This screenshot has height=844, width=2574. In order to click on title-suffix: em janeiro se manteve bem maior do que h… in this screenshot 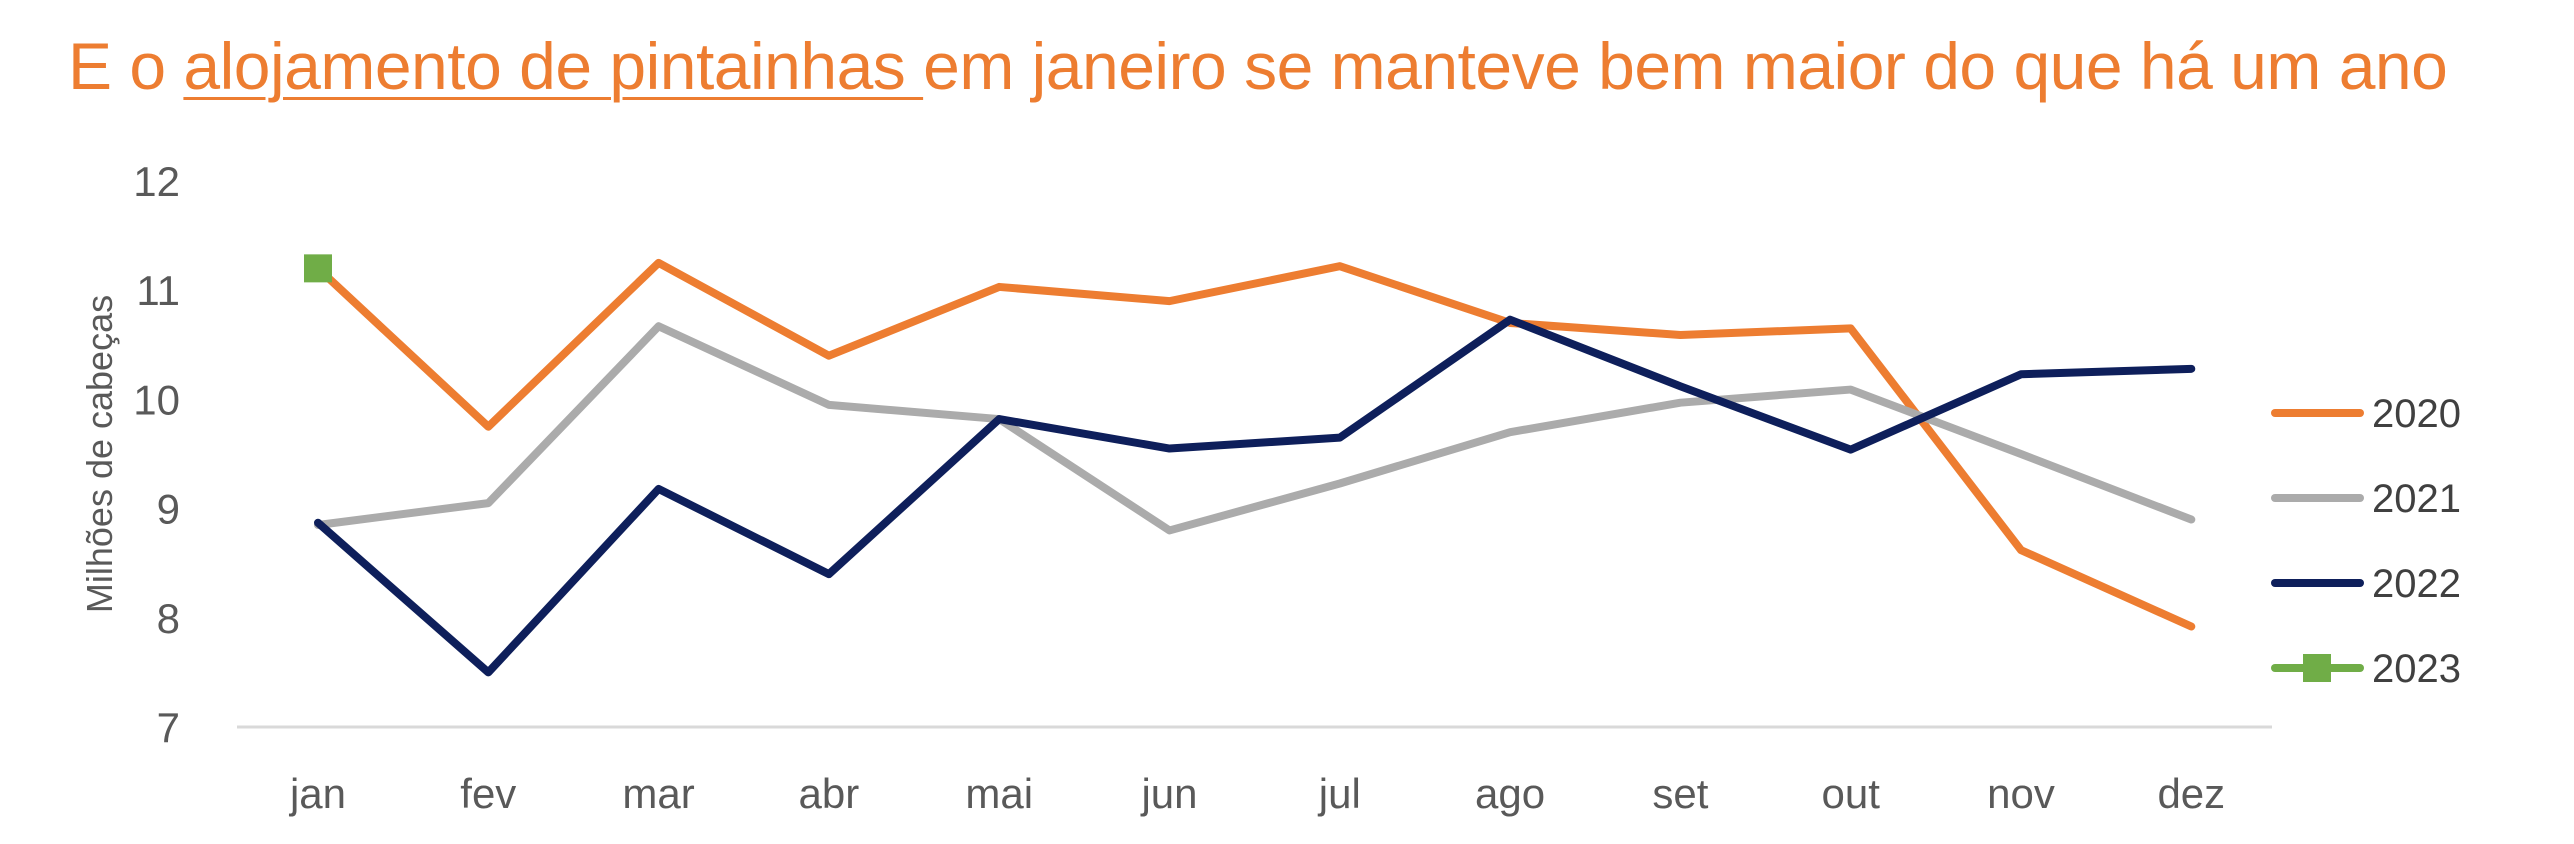, I will do `click(1685, 66)`.